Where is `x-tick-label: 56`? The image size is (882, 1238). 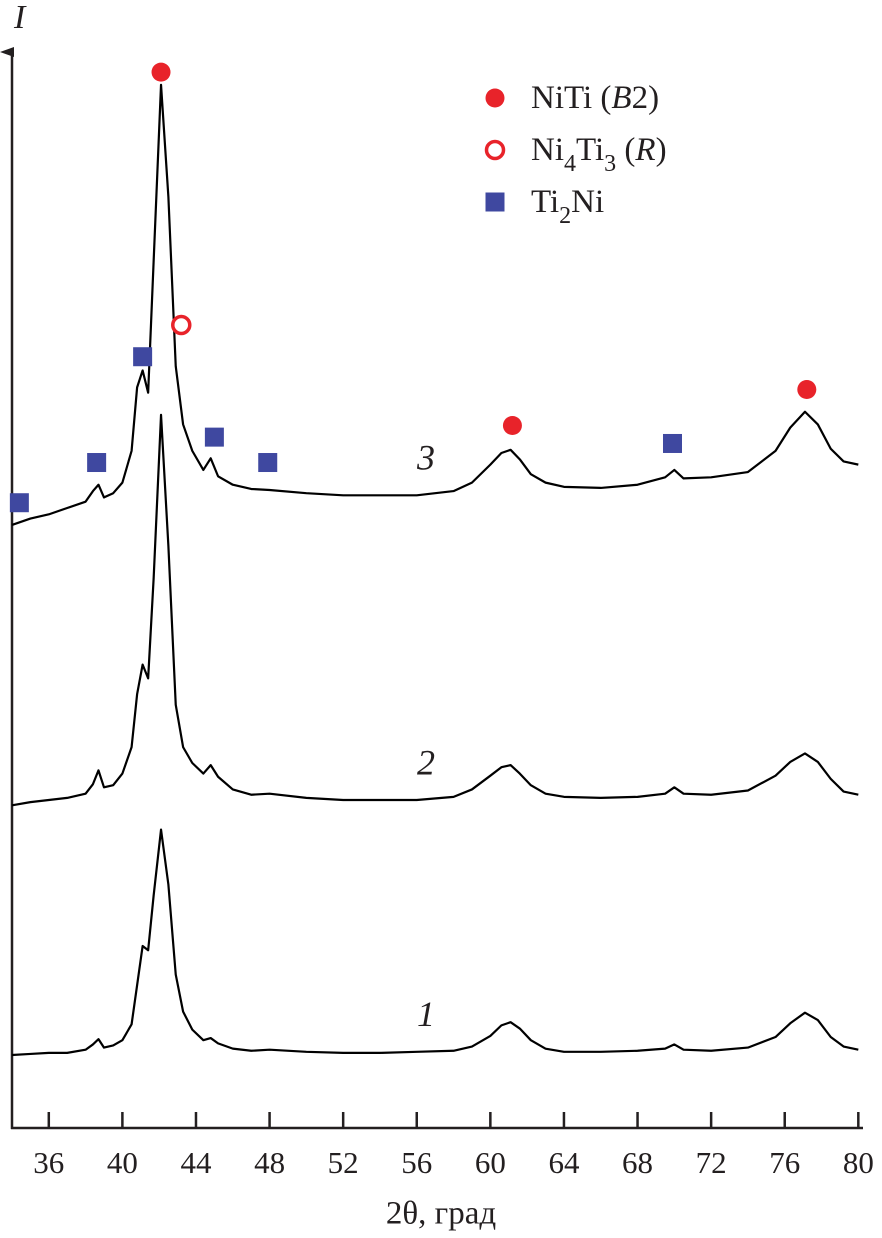
x-tick-label: 56 is located at coordinates (416, 1162).